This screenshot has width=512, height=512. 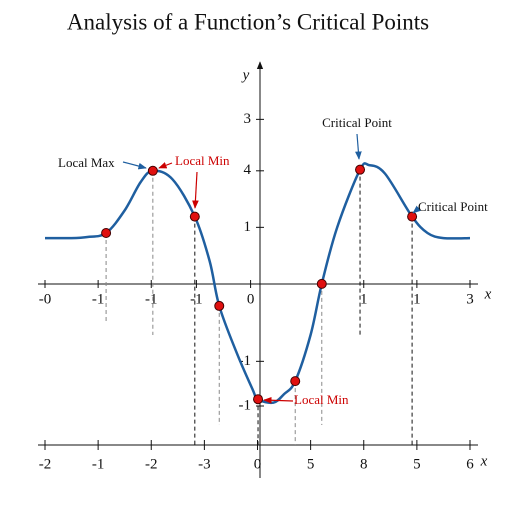 What do you see at coordinates (245, 75) in the screenshot?
I see `y-axis-label: y` at bounding box center [245, 75].